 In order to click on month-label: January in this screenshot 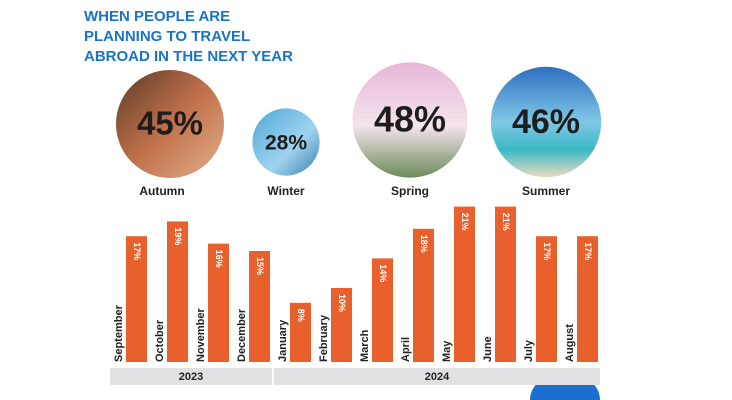, I will do `click(283, 340)`.